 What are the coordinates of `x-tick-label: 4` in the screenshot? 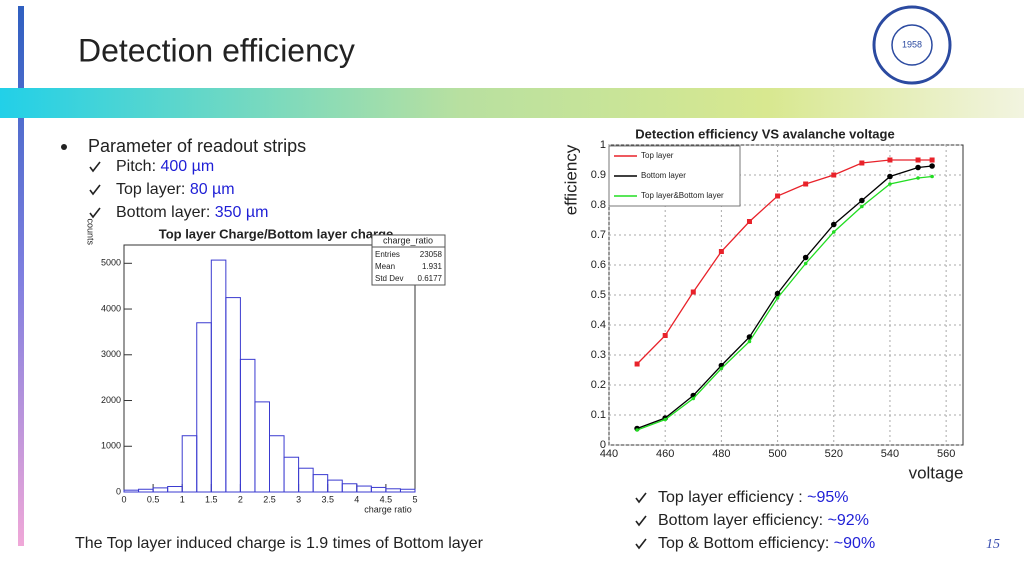 It's located at (356, 499).